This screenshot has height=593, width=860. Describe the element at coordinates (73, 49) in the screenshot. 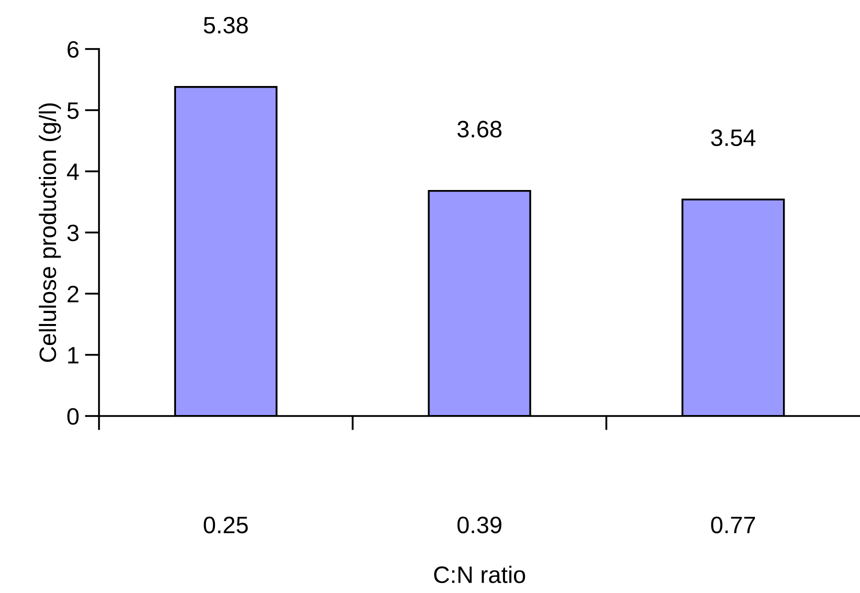

I see `y-tick-label: 6` at that location.